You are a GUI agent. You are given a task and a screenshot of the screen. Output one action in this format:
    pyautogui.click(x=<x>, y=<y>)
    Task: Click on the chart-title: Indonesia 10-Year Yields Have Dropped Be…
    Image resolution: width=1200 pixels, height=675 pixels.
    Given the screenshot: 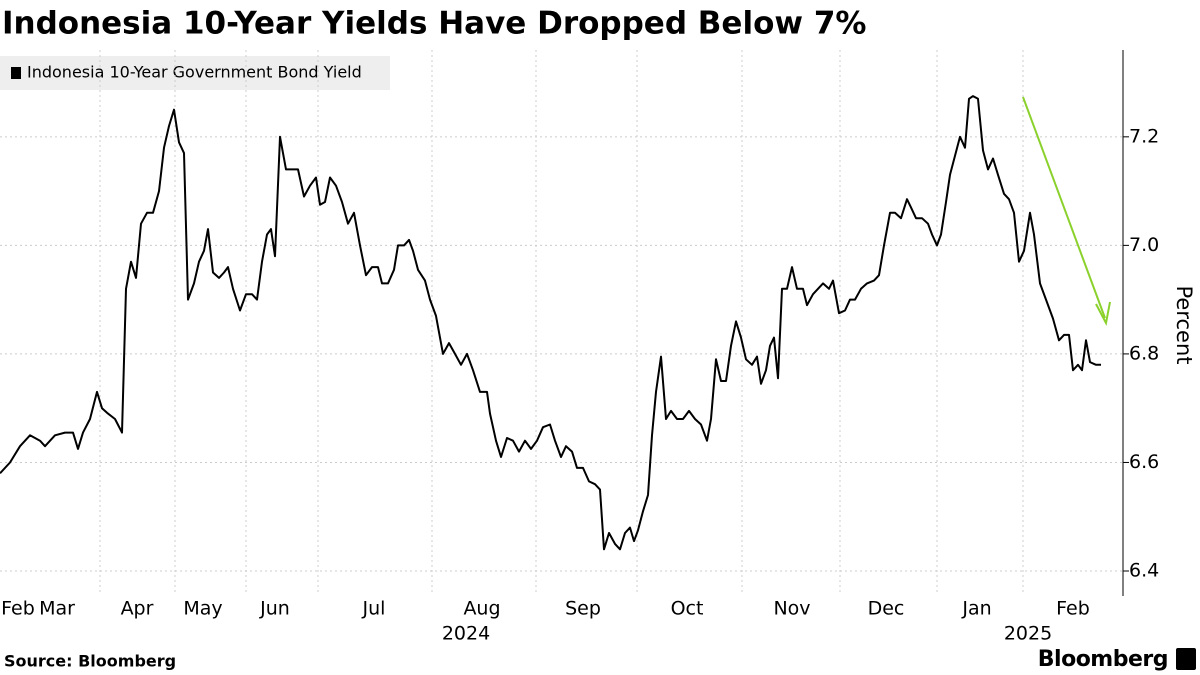 What is the action you would take?
    pyautogui.click(x=434, y=24)
    